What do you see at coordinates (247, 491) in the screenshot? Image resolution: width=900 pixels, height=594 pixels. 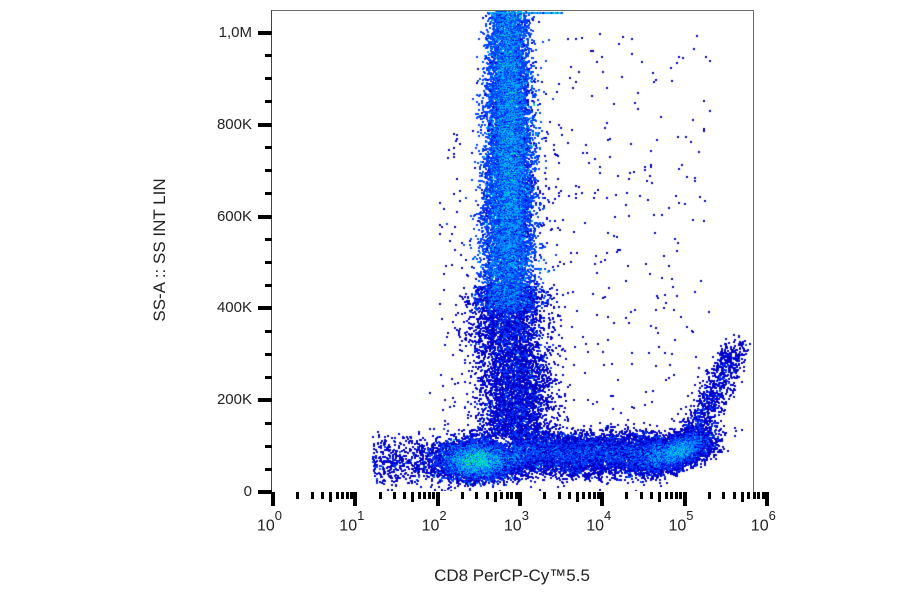 I see `y-tick-label: 0` at bounding box center [247, 491].